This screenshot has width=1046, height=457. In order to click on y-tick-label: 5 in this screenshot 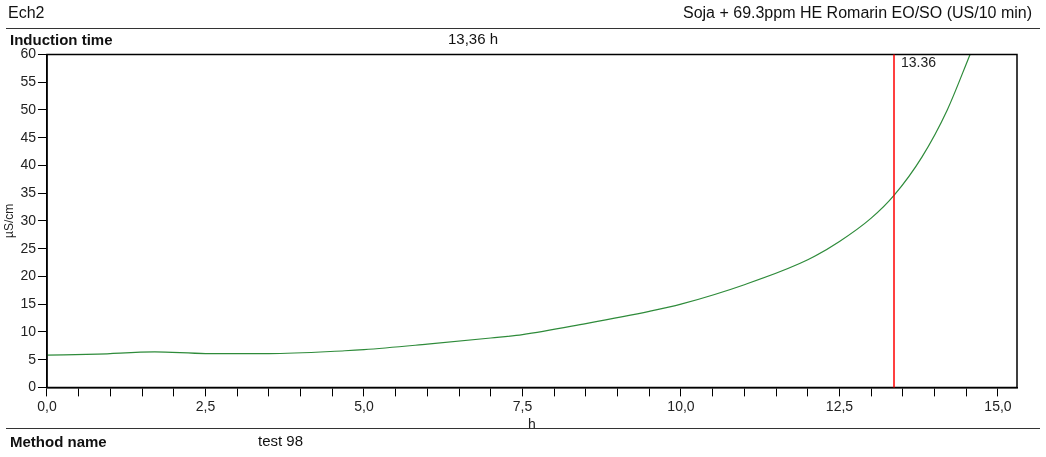, I will do `click(32, 358)`.